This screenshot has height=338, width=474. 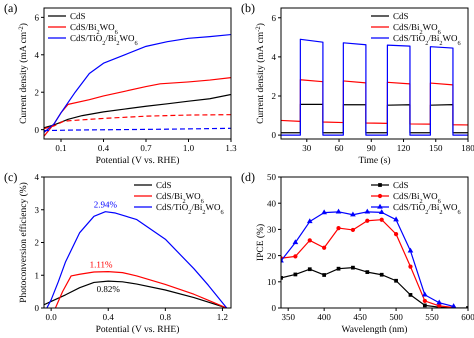 What do you see at coordinates (37, 209) in the screenshot?
I see `y-tick-label: 3` at bounding box center [37, 209].